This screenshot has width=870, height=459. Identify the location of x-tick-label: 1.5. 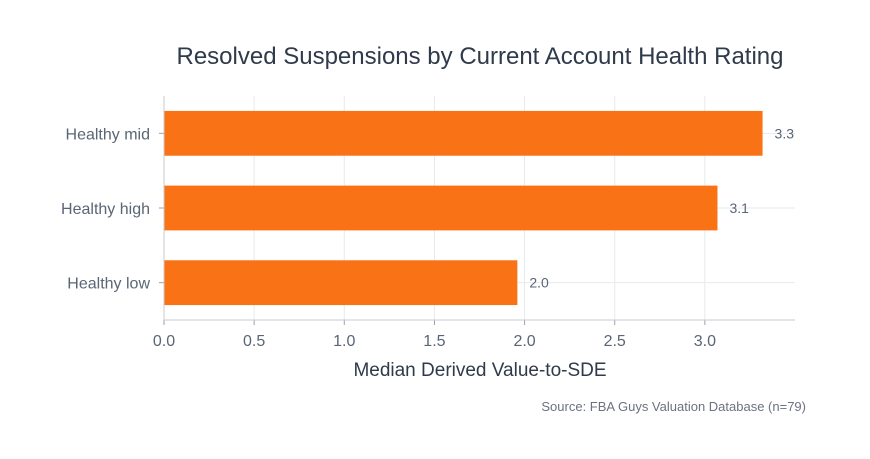
(434, 341).